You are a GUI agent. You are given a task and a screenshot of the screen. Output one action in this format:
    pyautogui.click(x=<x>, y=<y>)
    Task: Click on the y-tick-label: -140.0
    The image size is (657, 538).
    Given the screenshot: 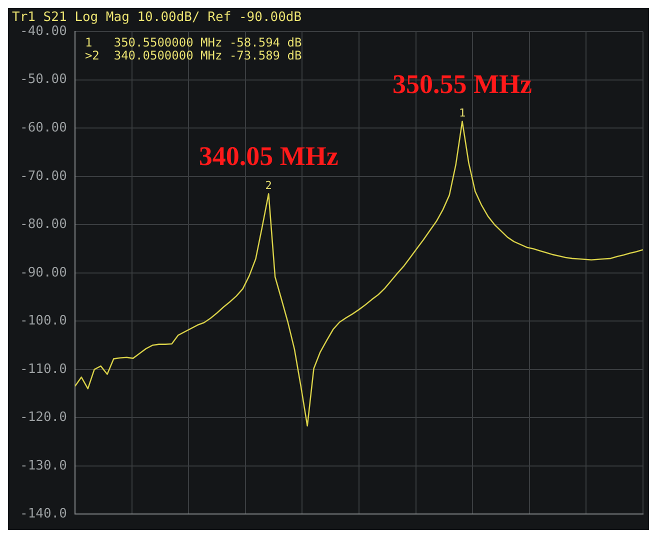 What is the action you would take?
    pyautogui.click(x=43, y=514)
    